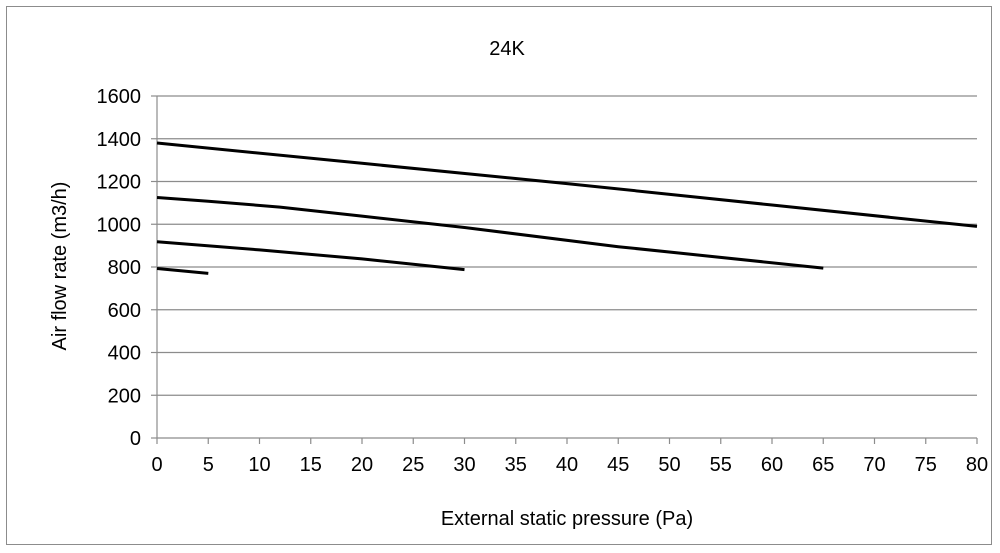 This screenshot has height=553, width=1000. Describe the element at coordinates (60, 266) in the screenshot. I see `y-axis-title: Air flow rate (m3/h)` at that location.